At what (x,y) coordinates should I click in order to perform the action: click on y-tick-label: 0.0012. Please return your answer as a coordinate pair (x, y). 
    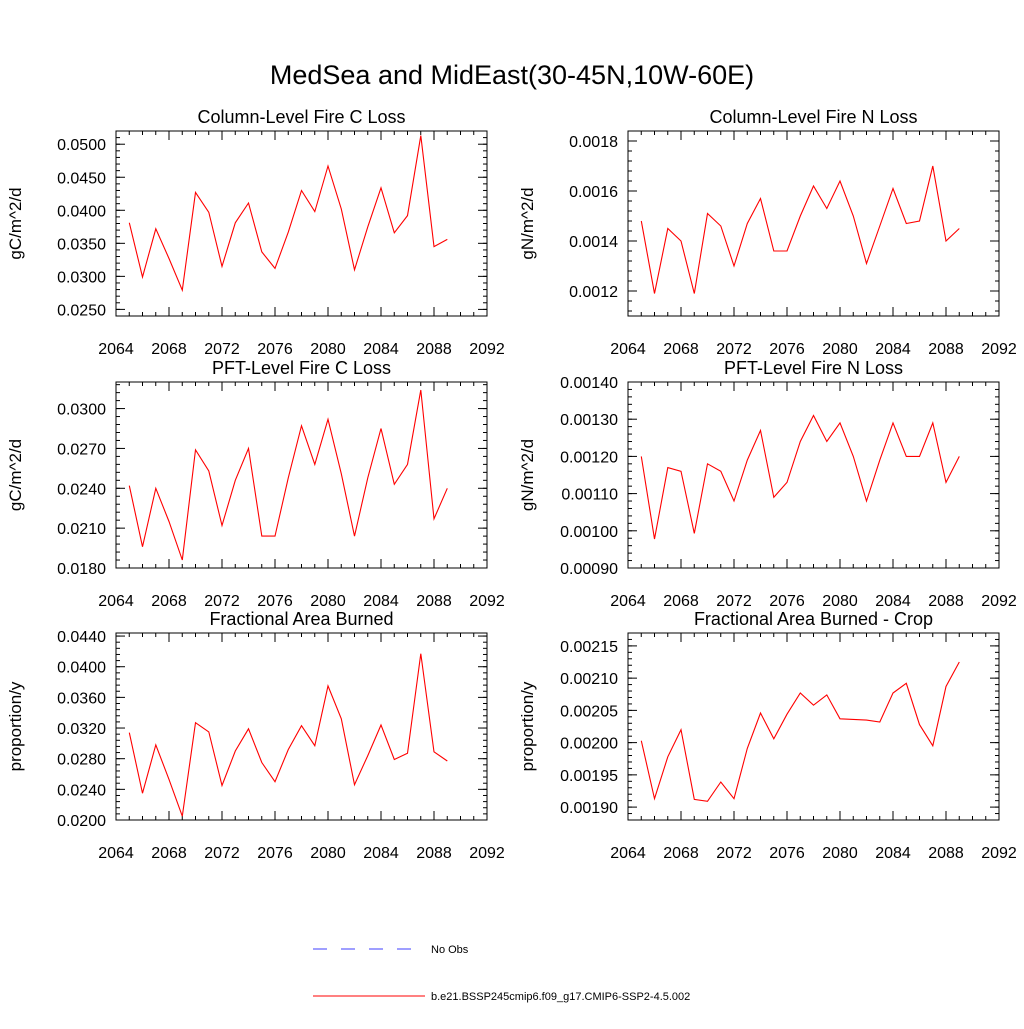
    Looking at the image, I should click on (593, 292).